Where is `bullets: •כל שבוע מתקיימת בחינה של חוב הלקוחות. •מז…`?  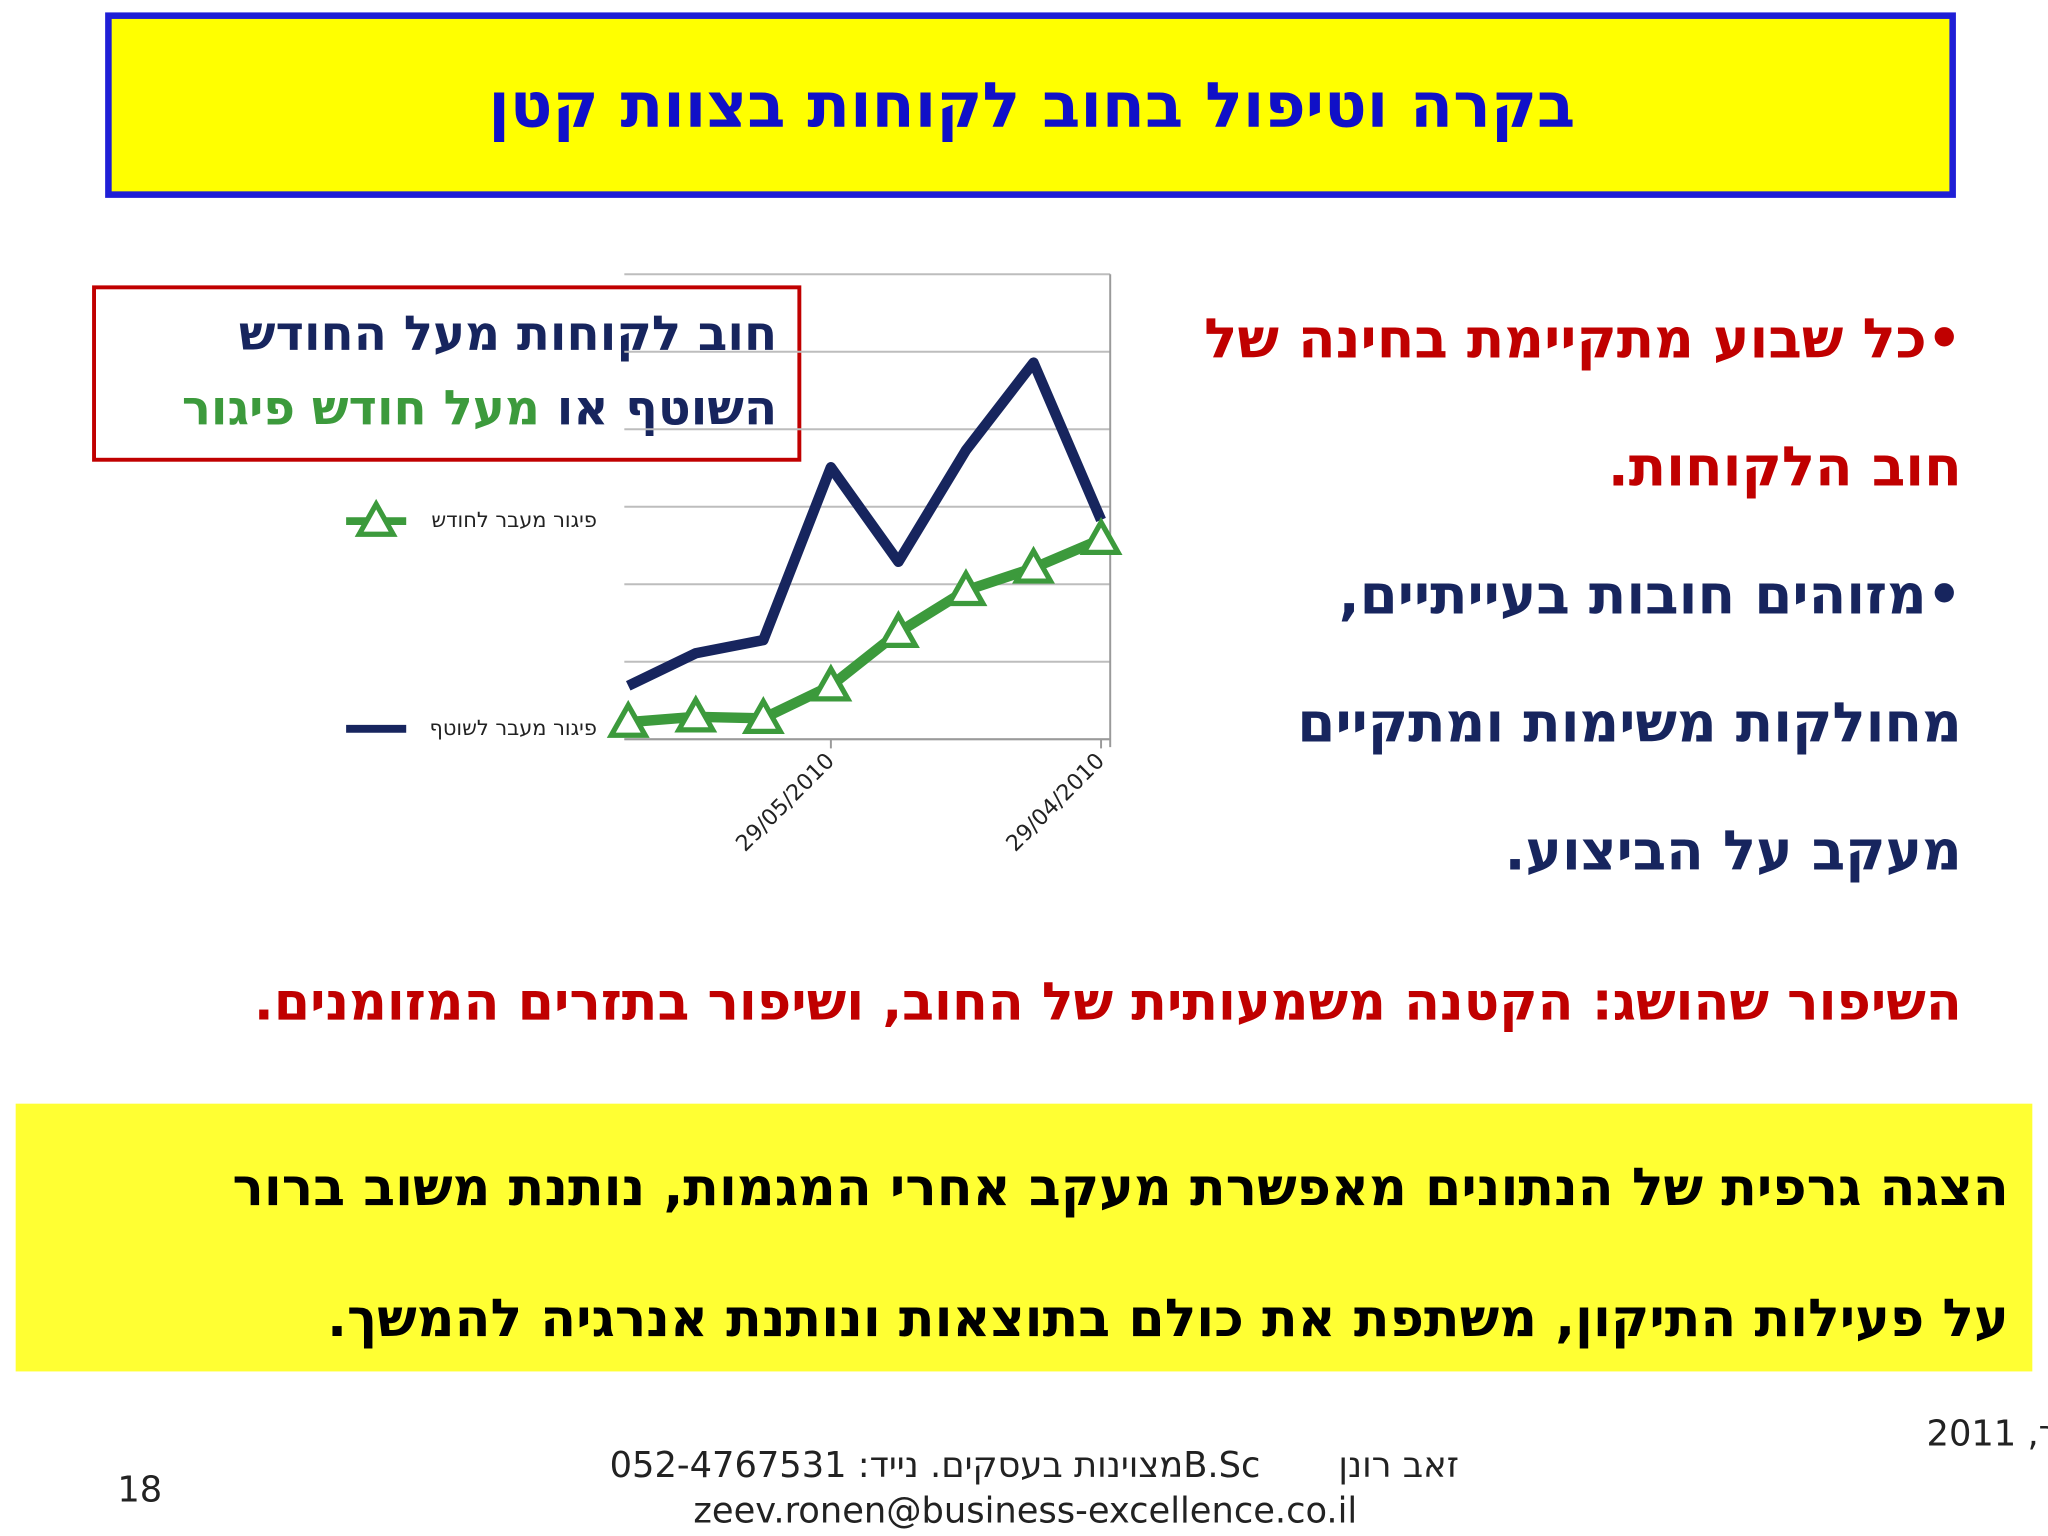
bullets: •כל שבוע מתקיימת בחינה של חוב הלקוחות. •מז… is located at coordinates (1583, 594).